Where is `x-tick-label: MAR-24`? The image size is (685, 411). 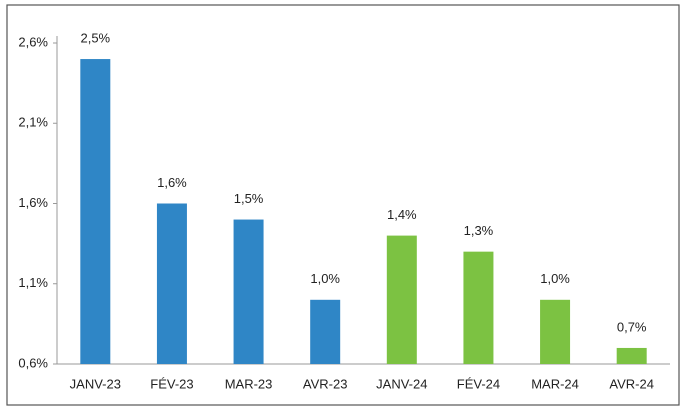
x-tick-label: MAR-24 is located at coordinates (555, 383).